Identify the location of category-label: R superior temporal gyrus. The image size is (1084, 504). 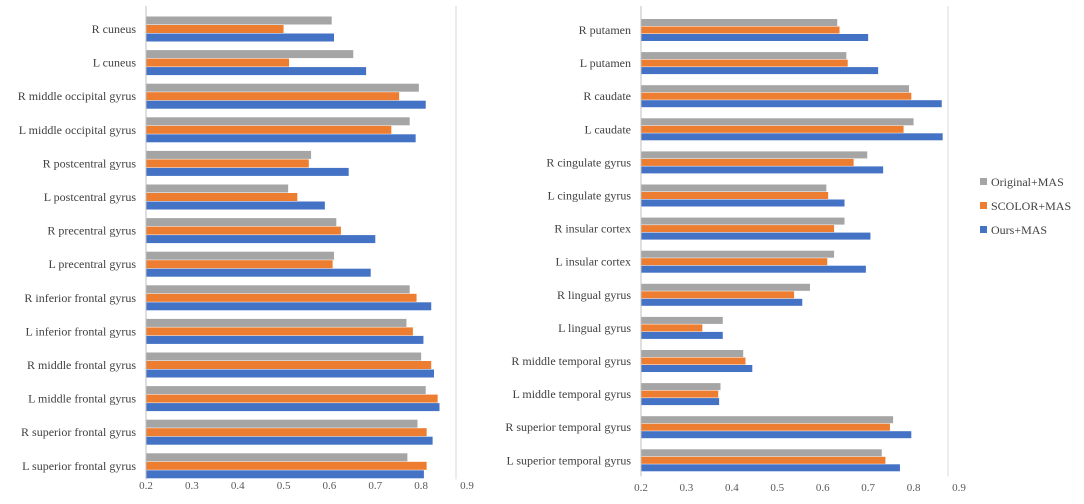
(568, 427).